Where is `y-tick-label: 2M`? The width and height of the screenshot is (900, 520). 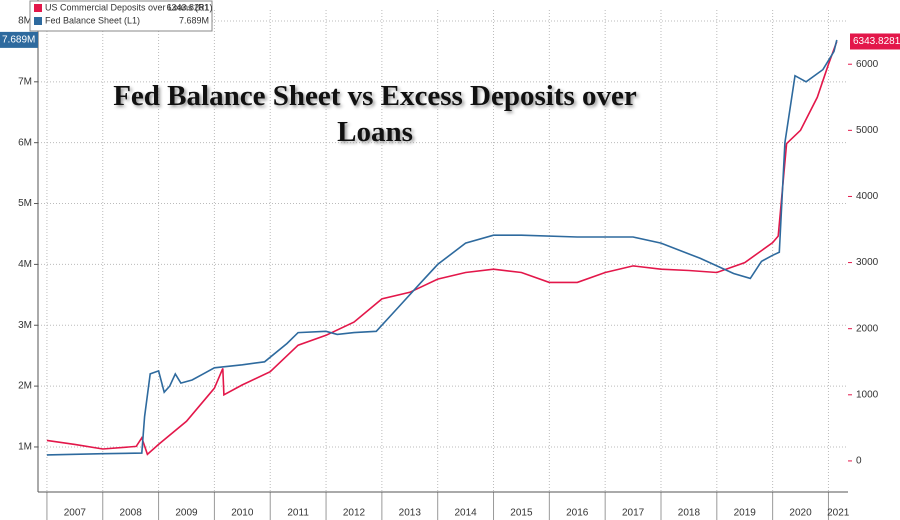
y-tick-label: 2M is located at coordinates (25, 386).